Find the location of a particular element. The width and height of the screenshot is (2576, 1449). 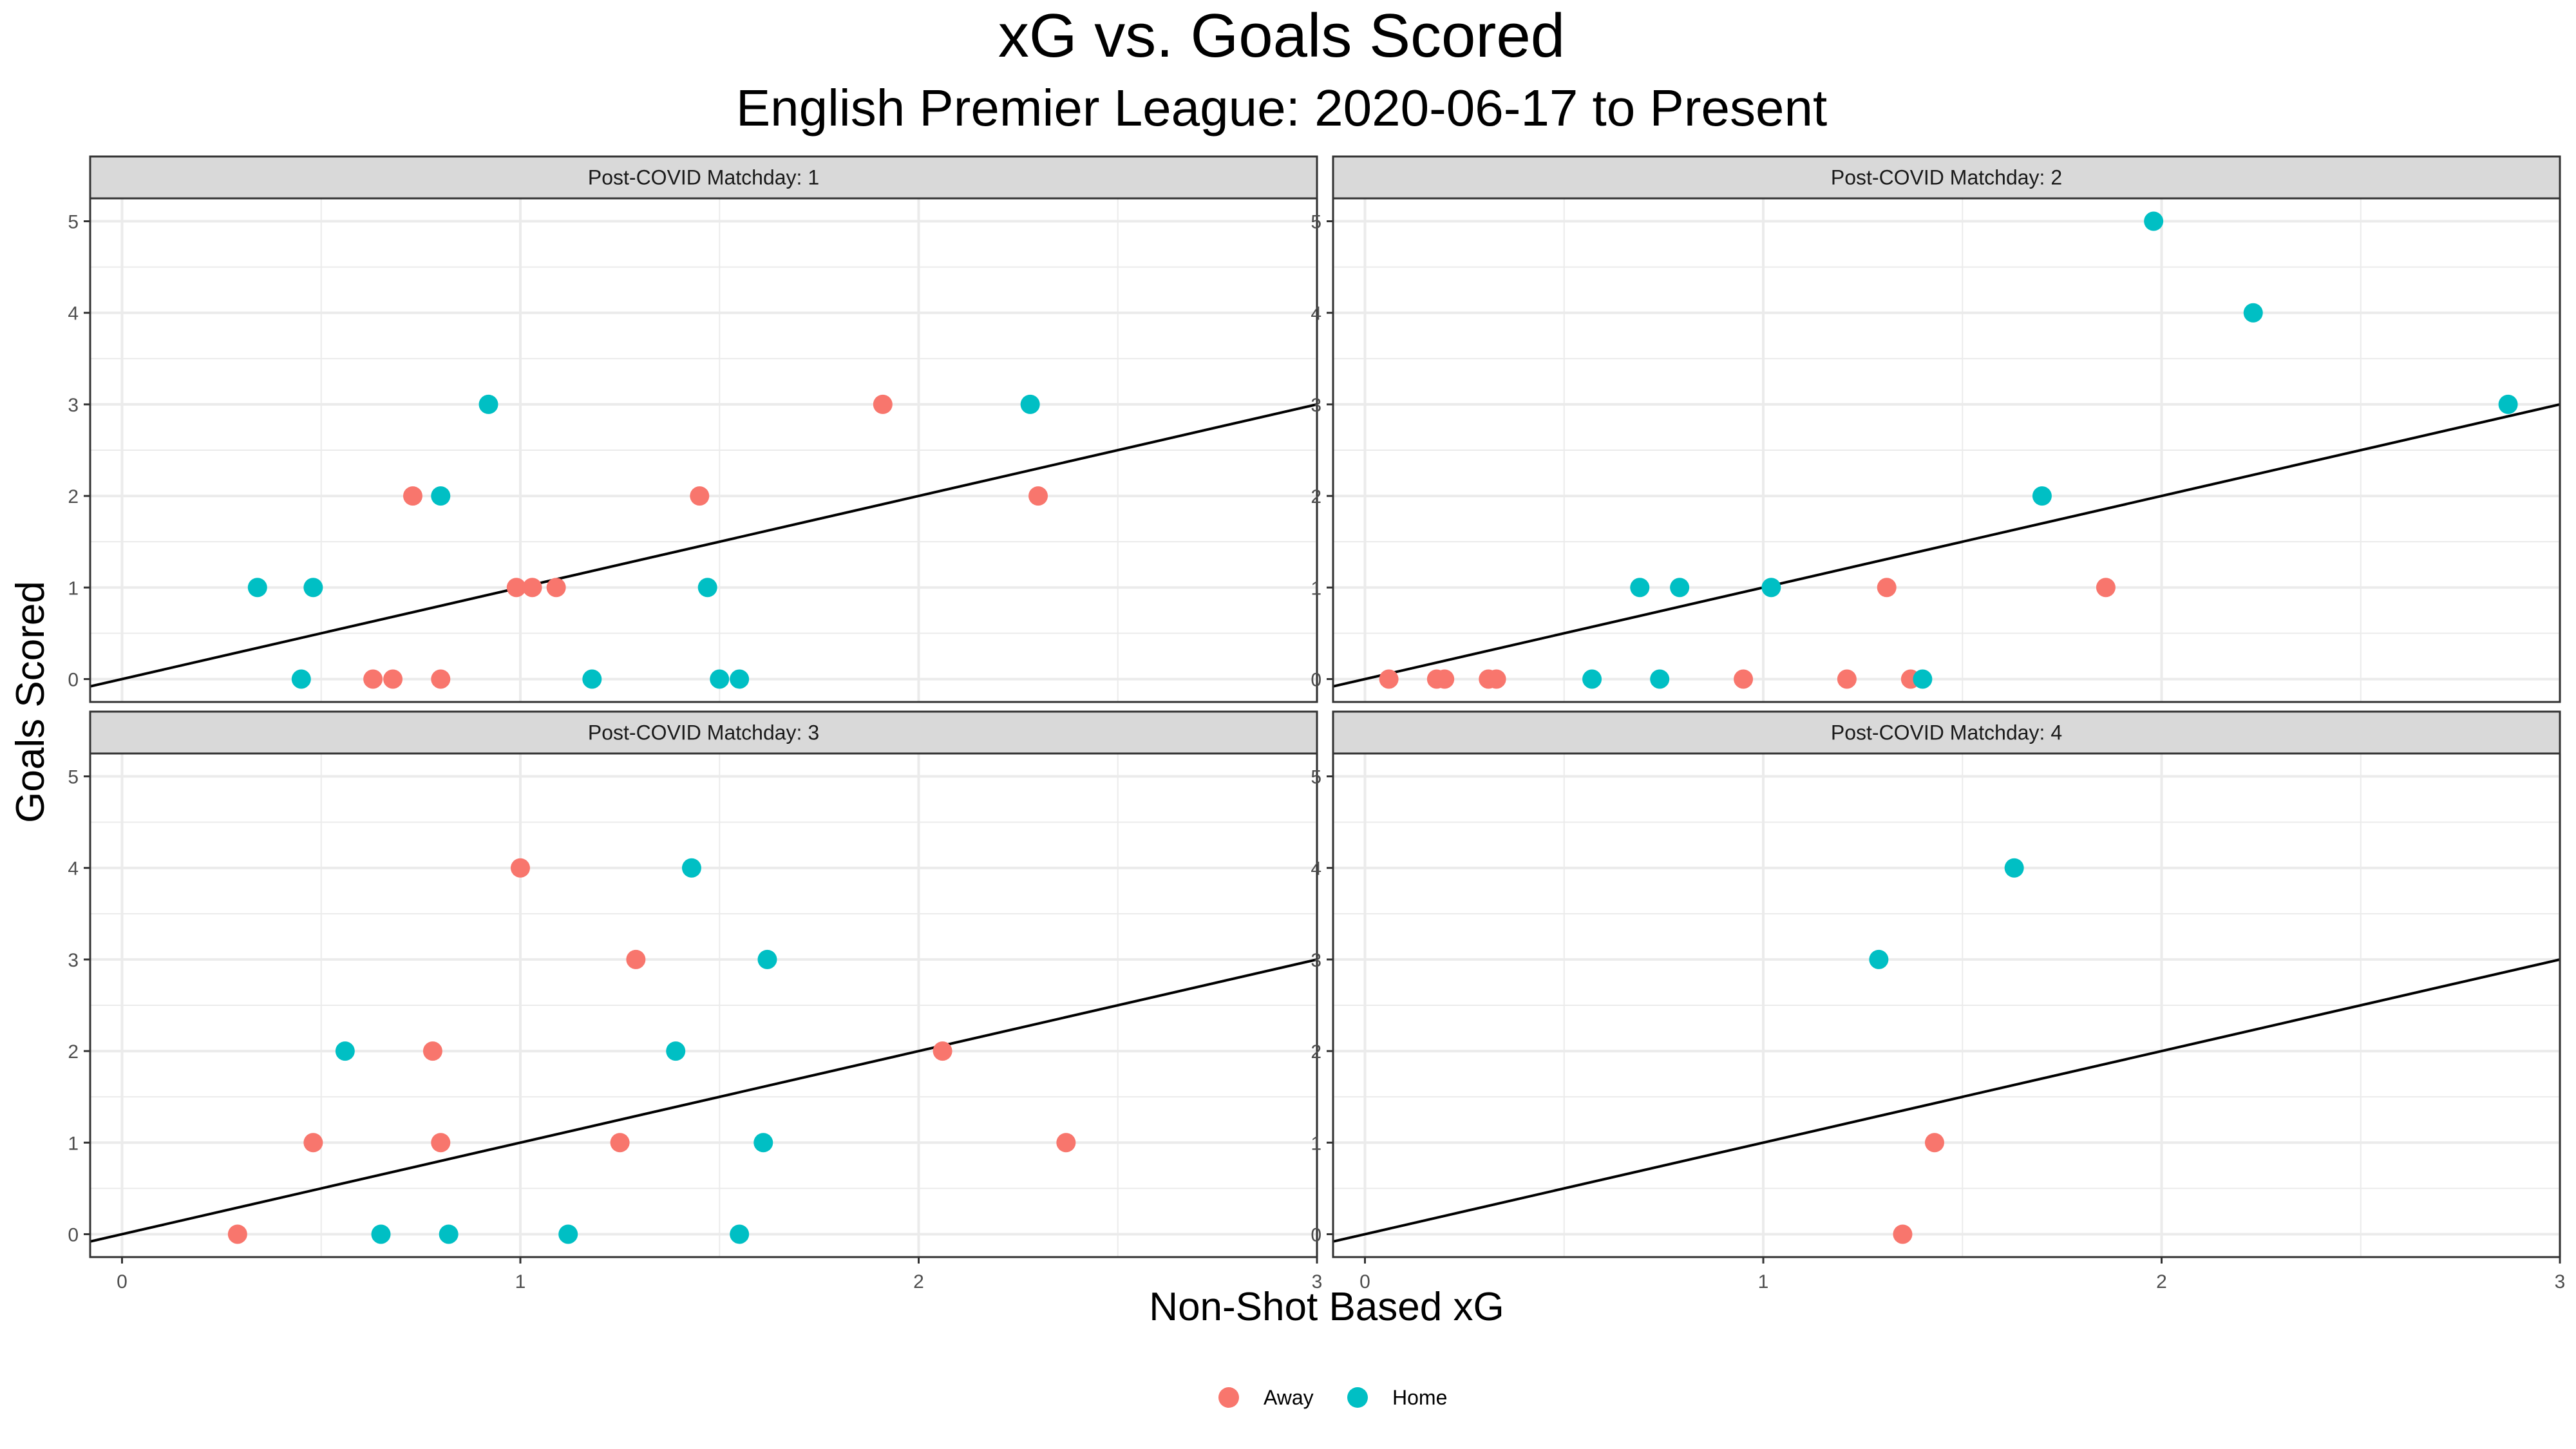

facet-strip-label: Post-COVID Matchday: 3 is located at coordinates (703, 732).